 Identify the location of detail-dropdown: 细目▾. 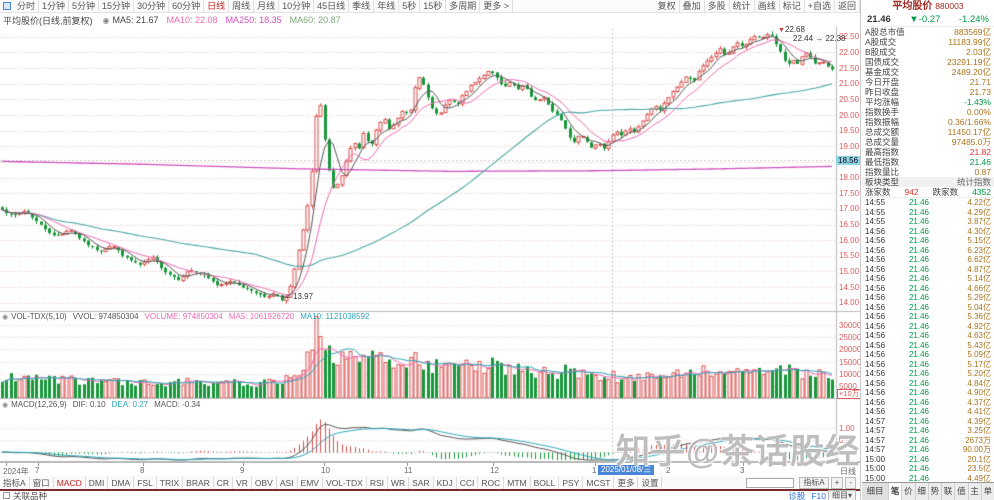
(841, 494).